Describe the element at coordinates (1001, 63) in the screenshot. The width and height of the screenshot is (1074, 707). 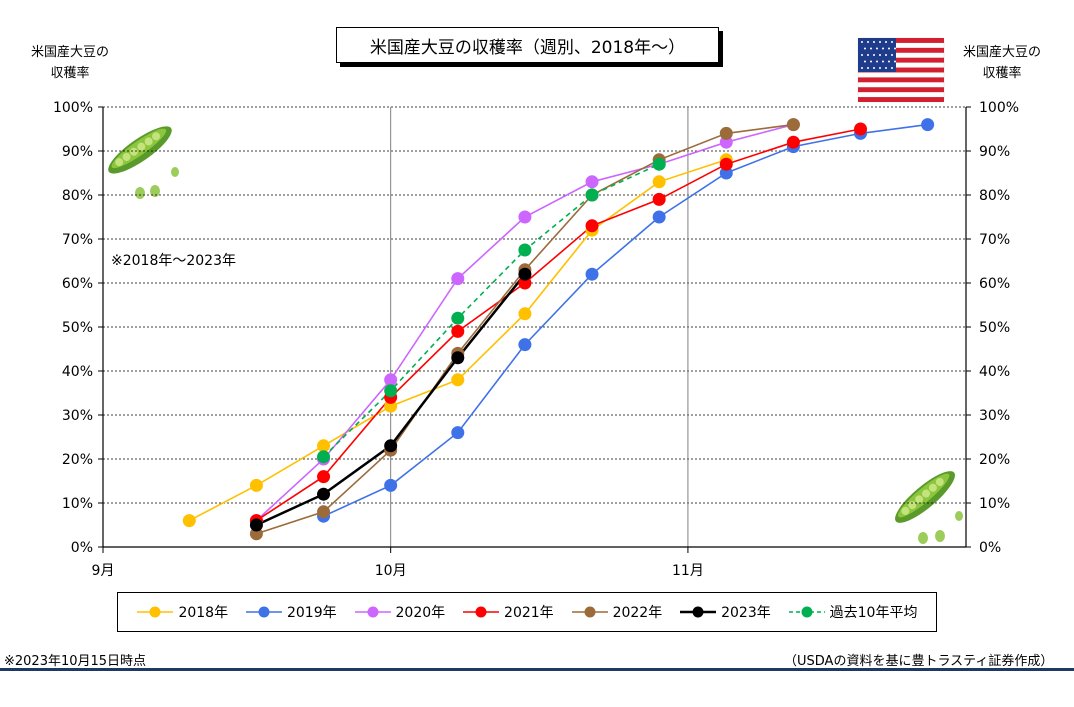
I see `y-axis-title-right: 米国産大豆の 収穫率` at that location.